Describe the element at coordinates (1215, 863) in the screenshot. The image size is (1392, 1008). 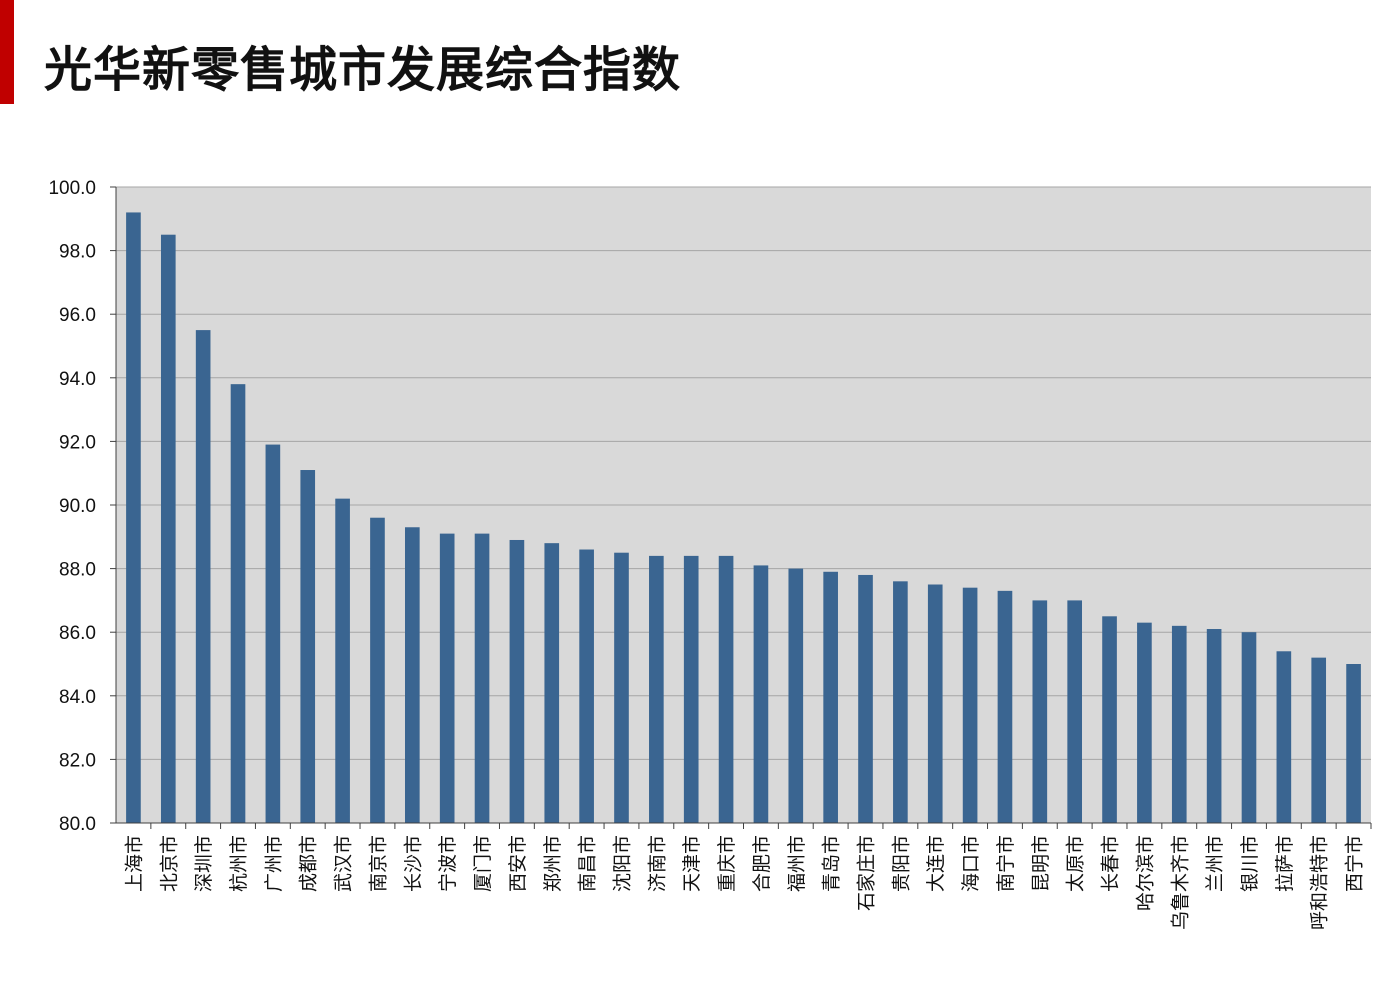
I see `x-tick-label: 兰州市` at that location.